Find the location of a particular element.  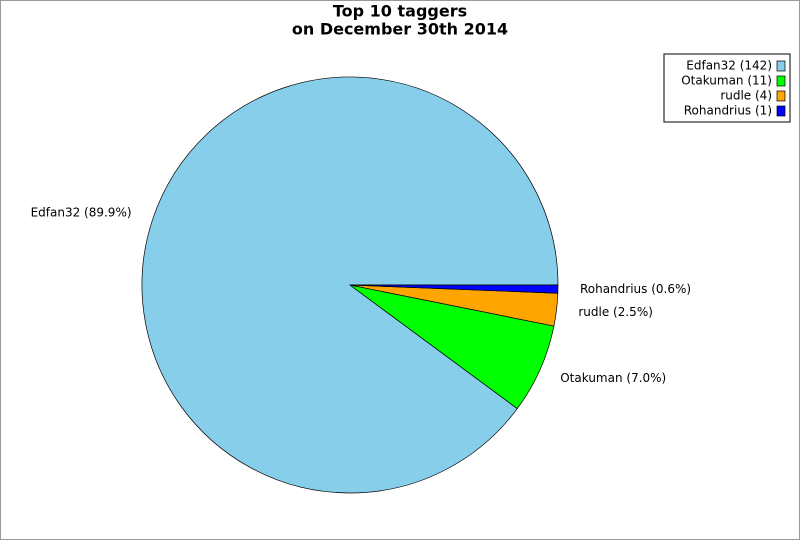

slice-label: Rohandrius (0.6%) is located at coordinates (635, 289).